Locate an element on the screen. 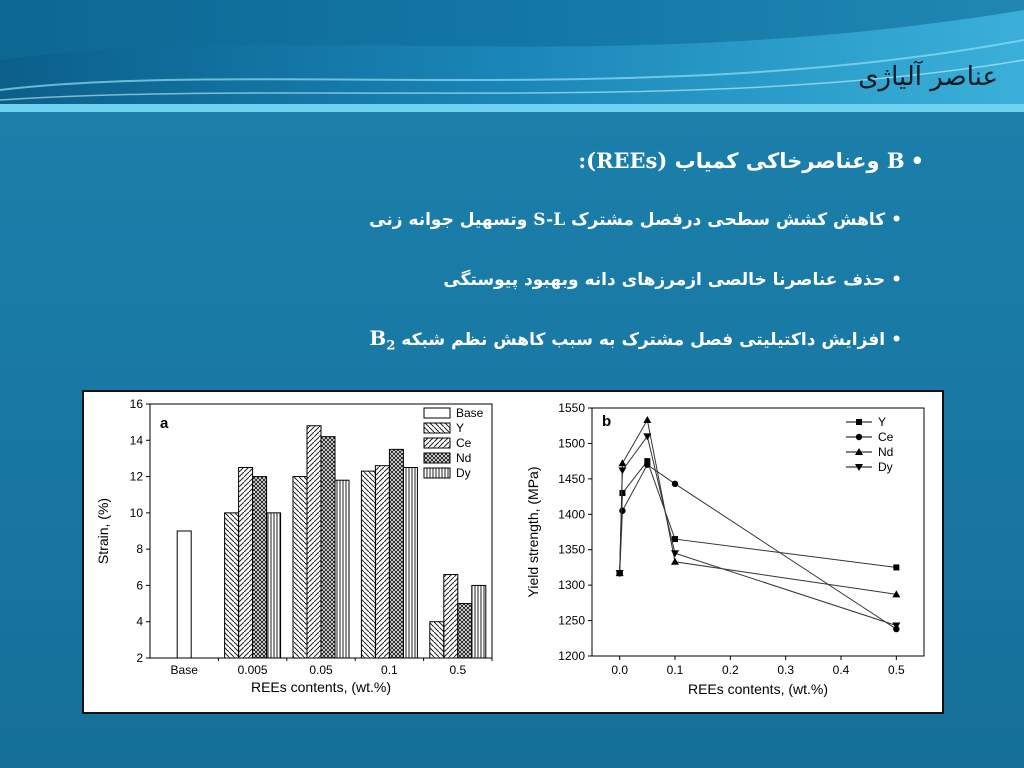 The width and height of the screenshot is (1024, 768). bullet-b2-subscript: 2 is located at coordinates (391, 346).